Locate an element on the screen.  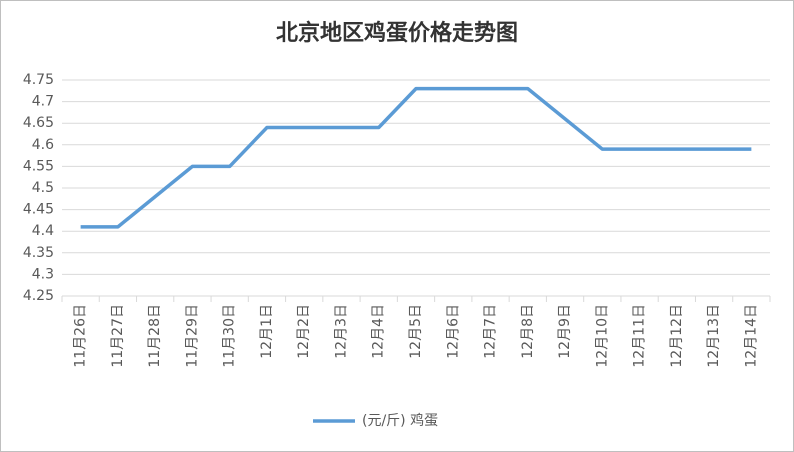
x-tick-label: 12月12日 is located at coordinates (677, 336).